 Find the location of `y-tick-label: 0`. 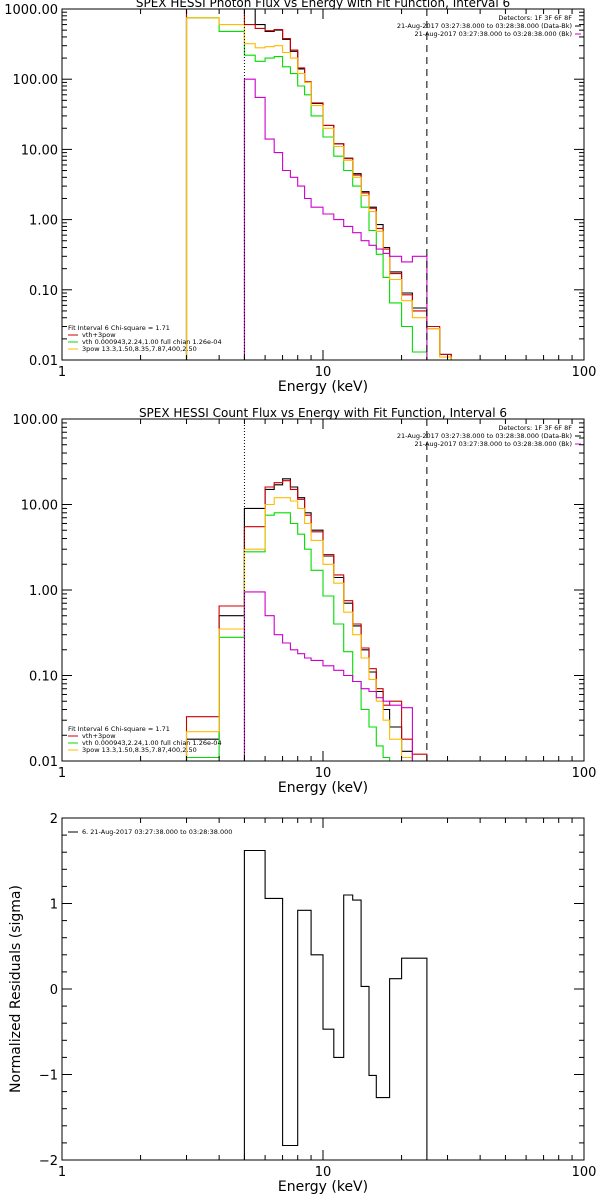

y-tick-label: 0 is located at coordinates (54, 990).